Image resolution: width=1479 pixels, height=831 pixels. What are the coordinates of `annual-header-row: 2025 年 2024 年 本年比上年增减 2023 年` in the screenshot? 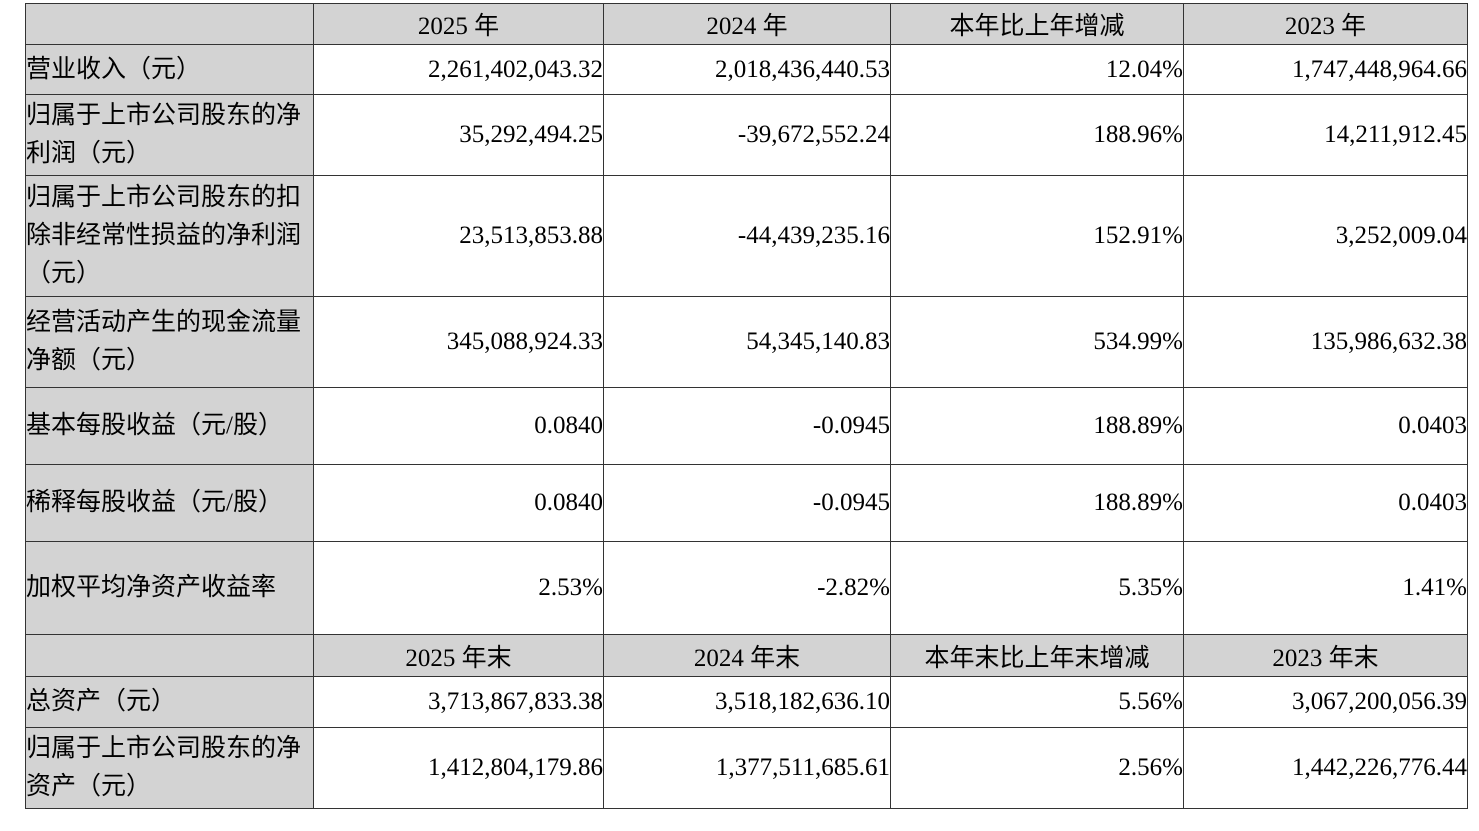 It's located at (746, 24).